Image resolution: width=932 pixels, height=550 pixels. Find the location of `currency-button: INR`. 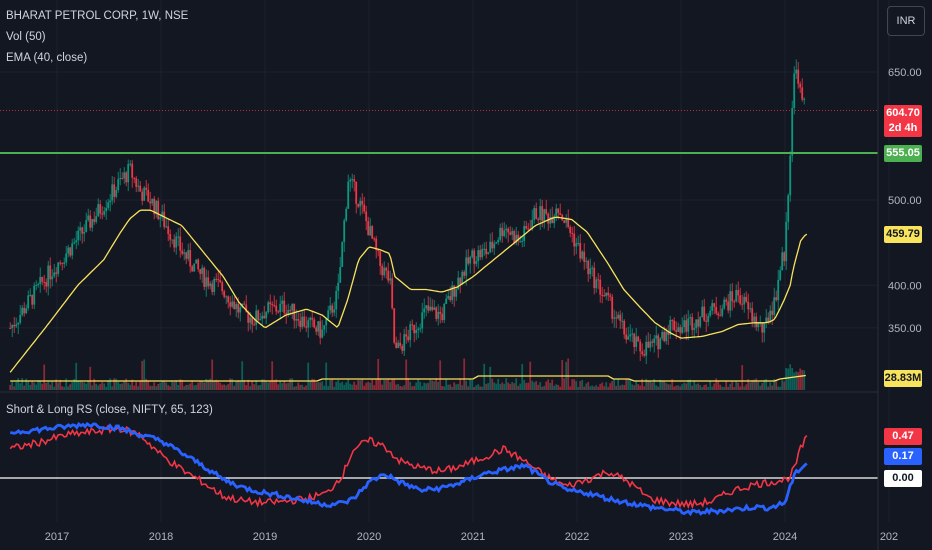

currency-button: INR is located at coordinates (906, 21).